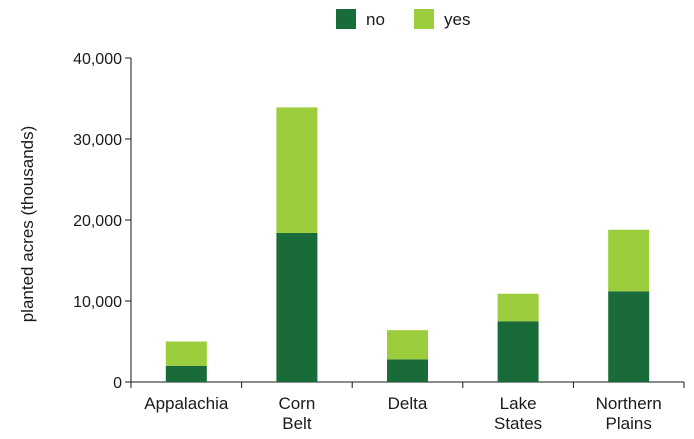  What do you see at coordinates (457, 19) in the screenshot?
I see `legend-label-yes: yes` at bounding box center [457, 19].